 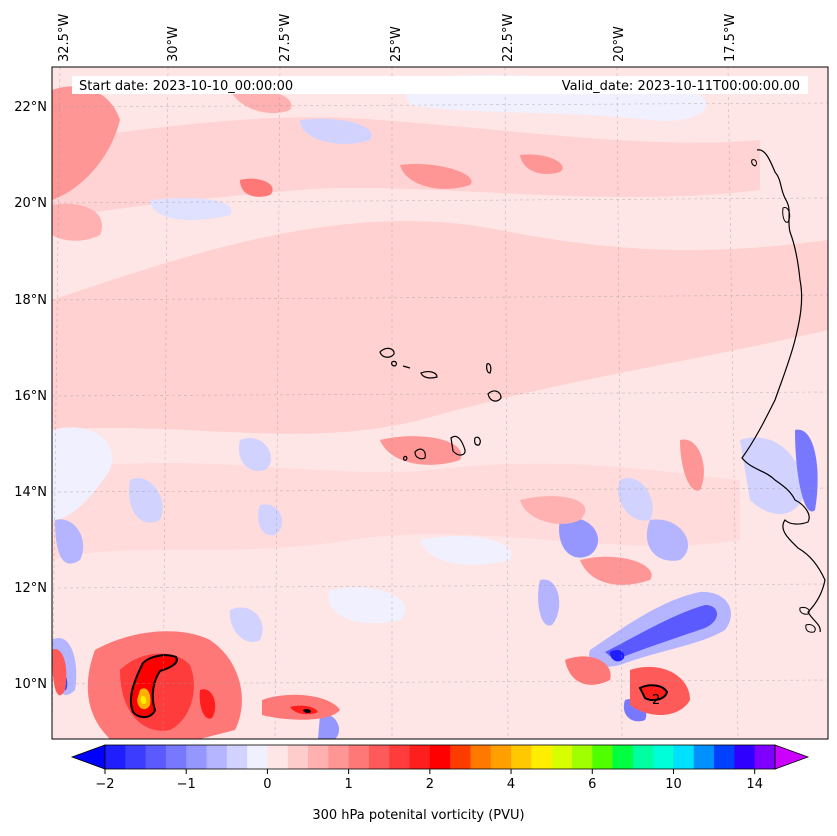 I want to click on colorbar-tick-label: −2, so click(x=104, y=784).